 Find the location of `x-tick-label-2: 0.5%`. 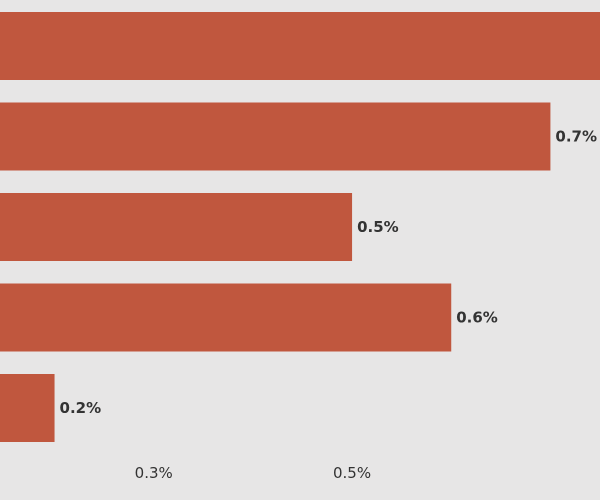

x-tick-label-2: 0.5% is located at coordinates (352, 473).